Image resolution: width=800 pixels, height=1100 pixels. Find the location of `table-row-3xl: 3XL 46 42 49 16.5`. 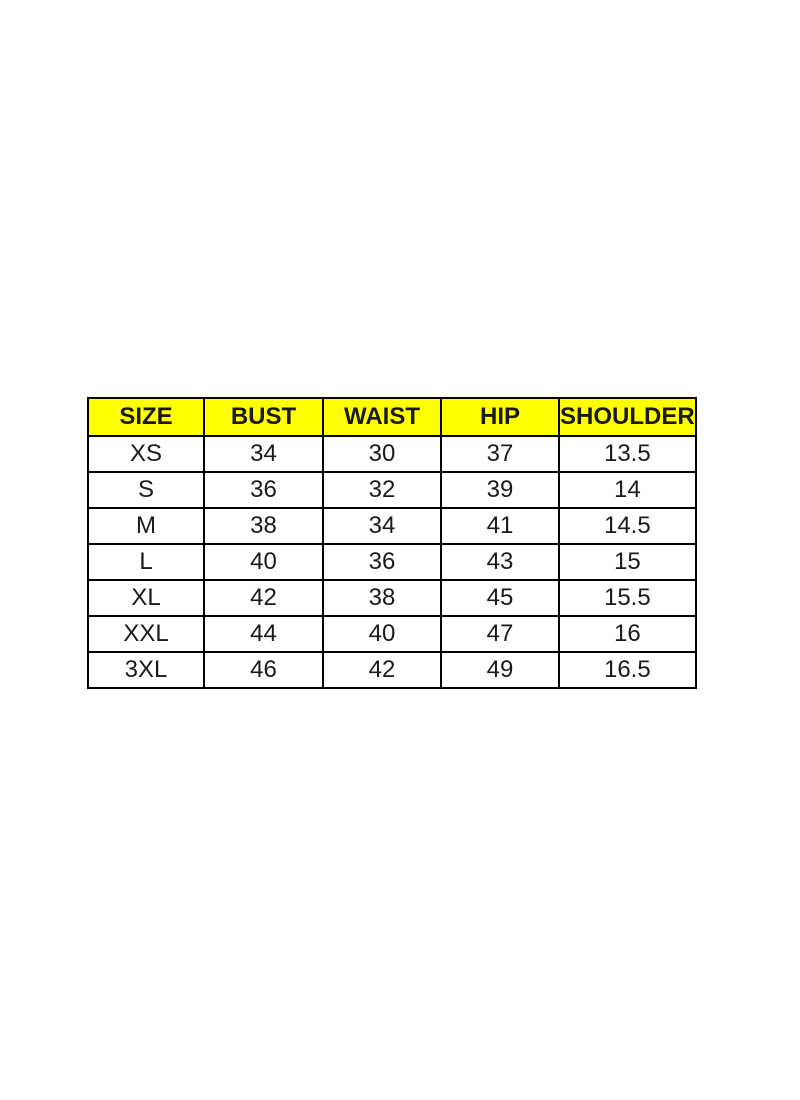

table-row-3xl: 3XL 46 42 49 16.5 is located at coordinates (392, 670).